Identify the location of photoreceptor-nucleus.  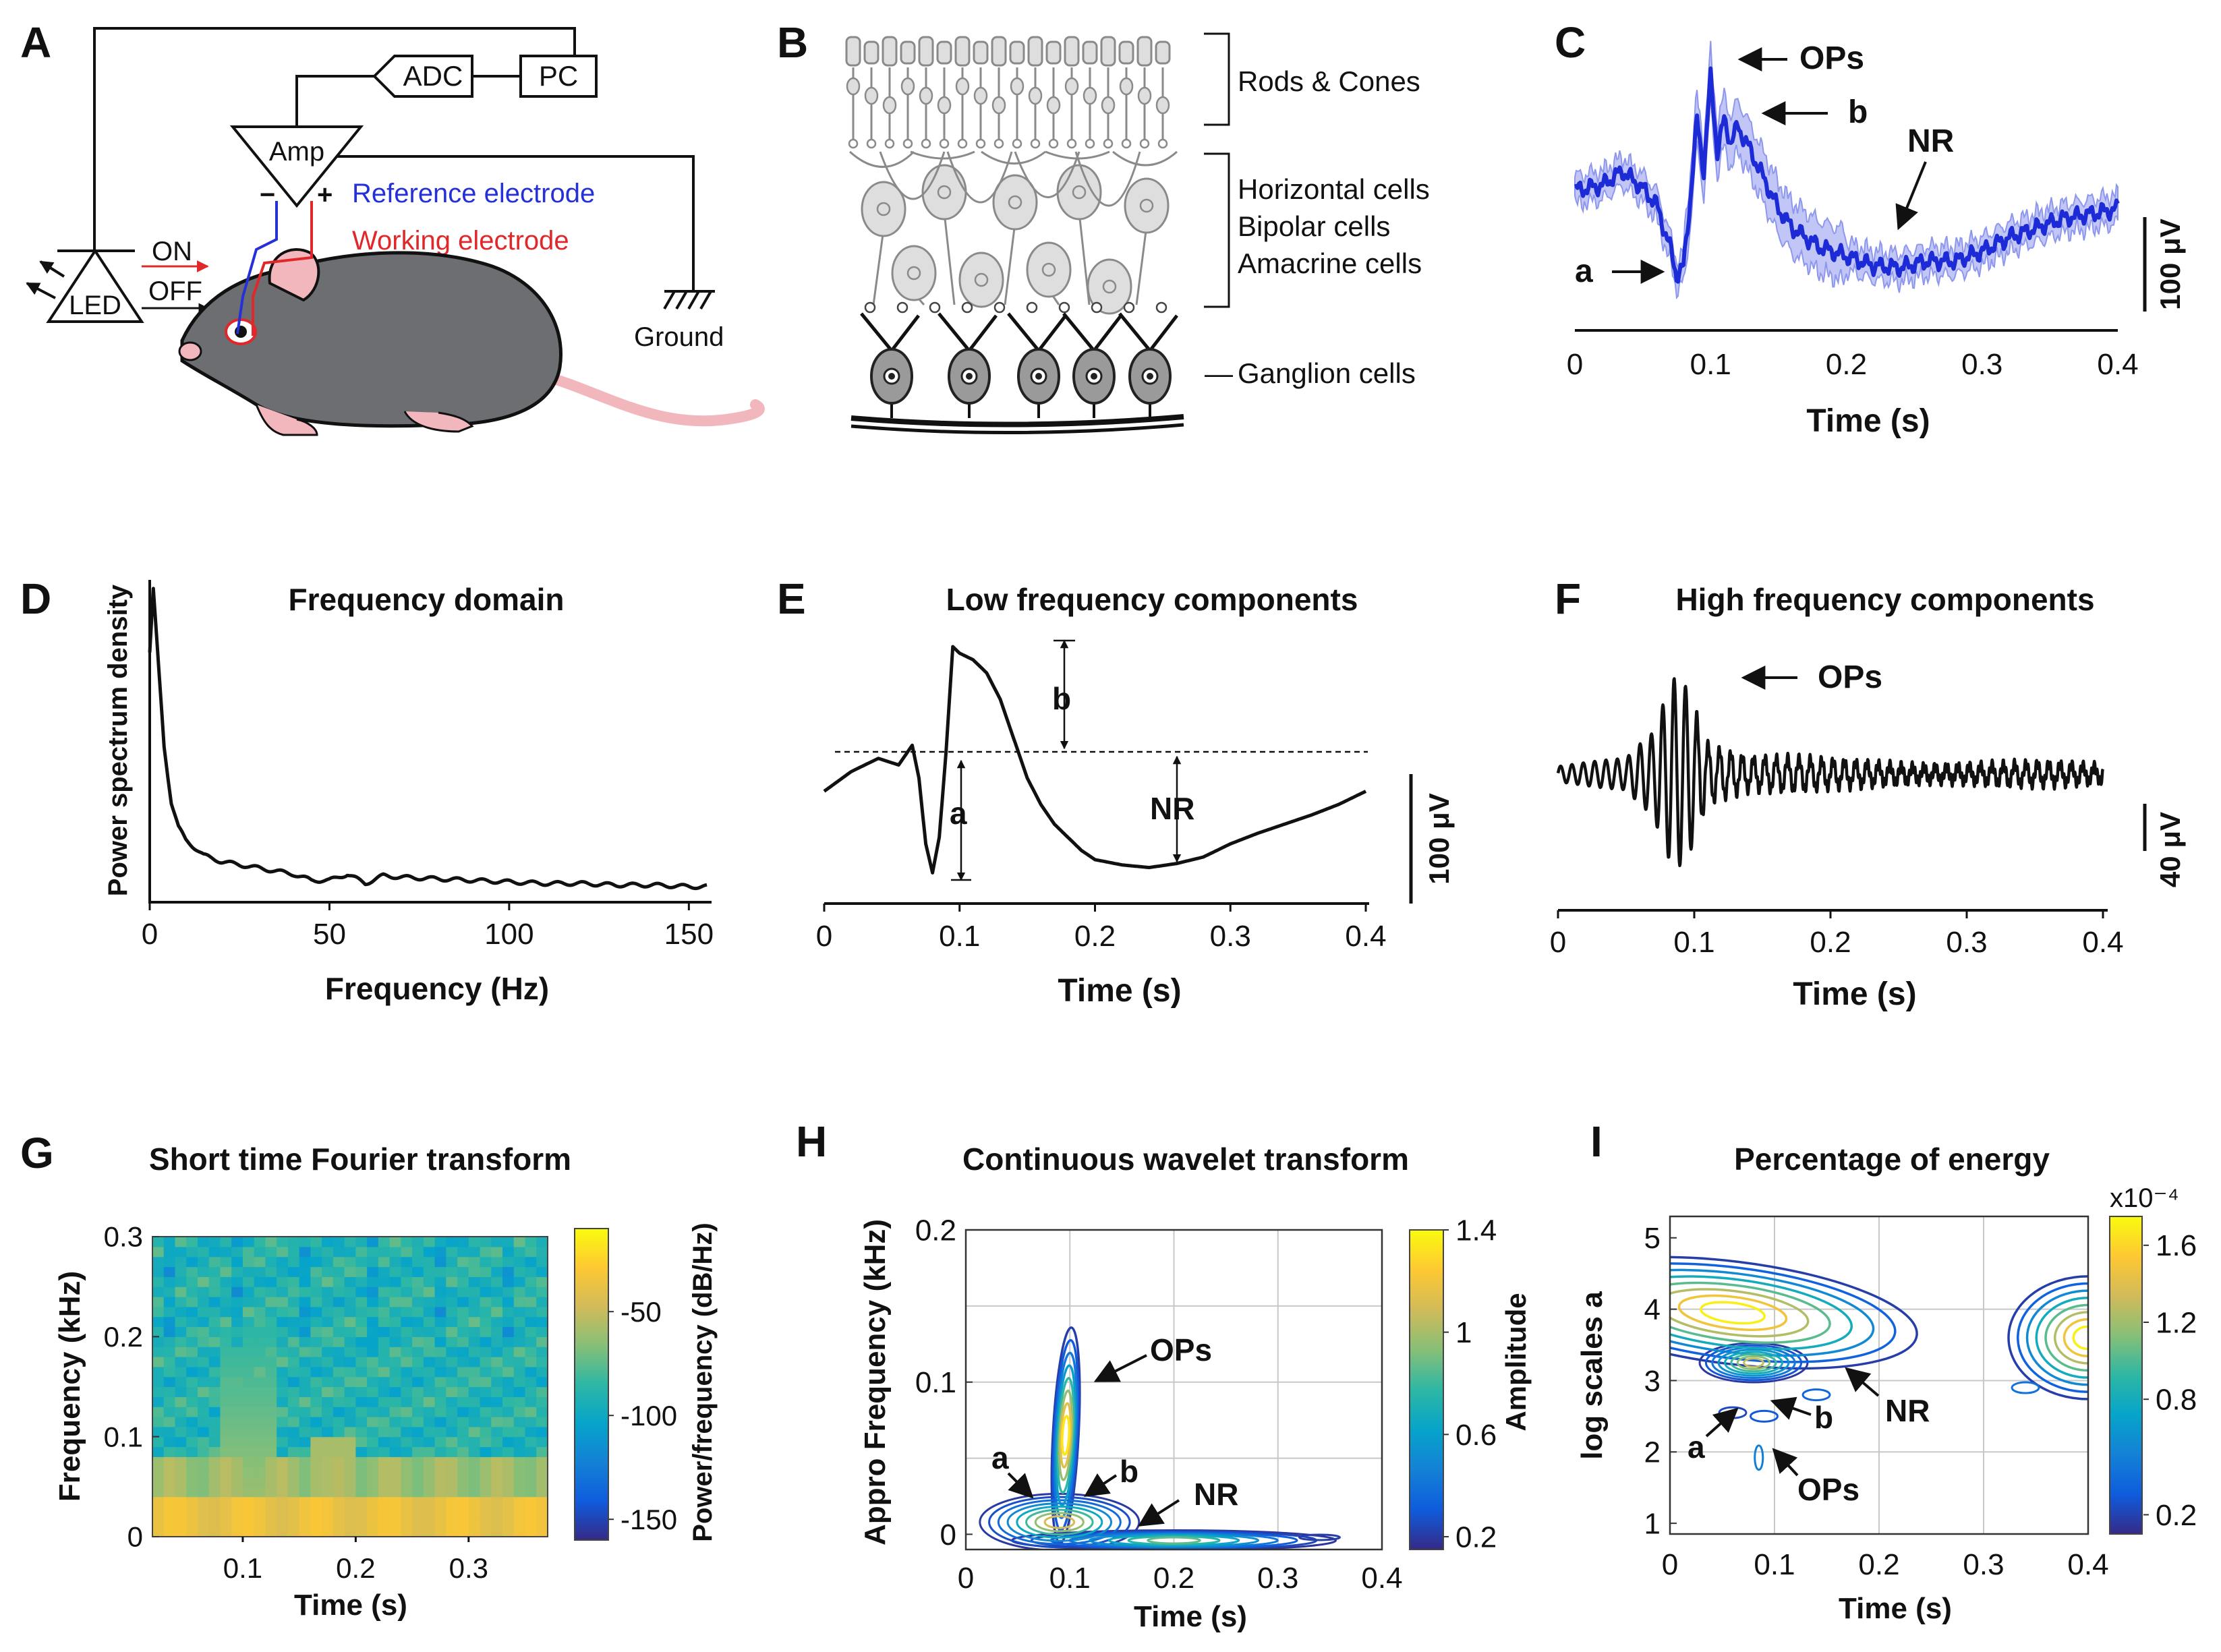
(998, 105).